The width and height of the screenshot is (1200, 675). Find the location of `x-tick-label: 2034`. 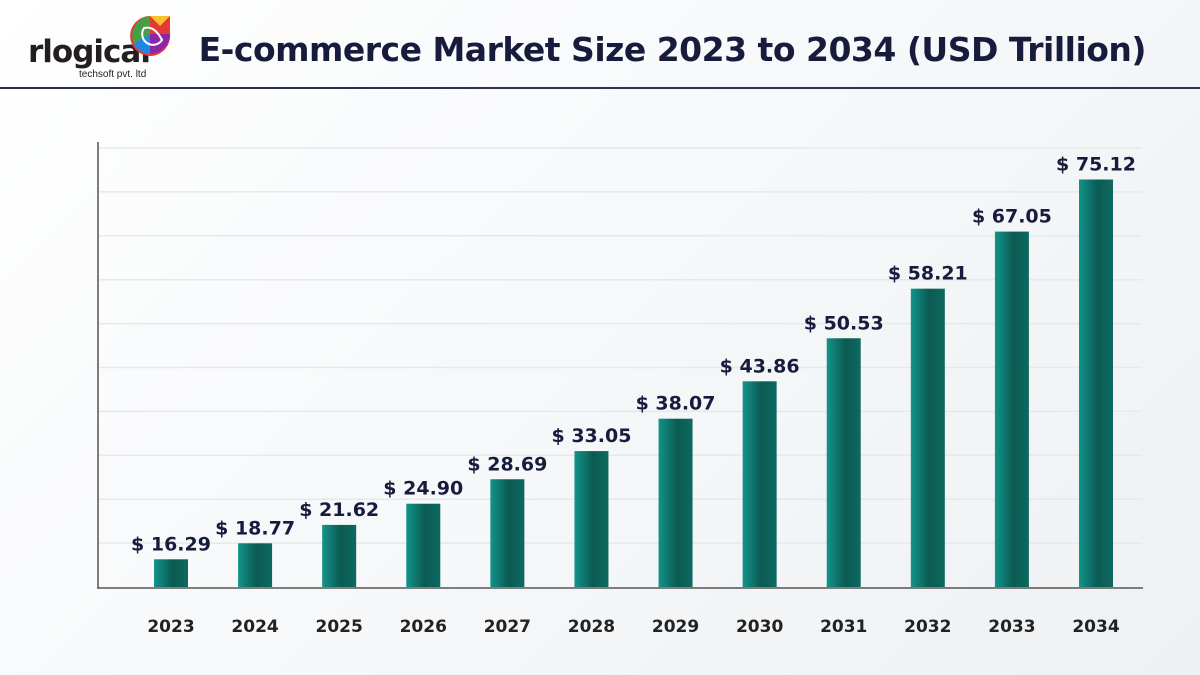

x-tick-label: 2034 is located at coordinates (1095, 627).